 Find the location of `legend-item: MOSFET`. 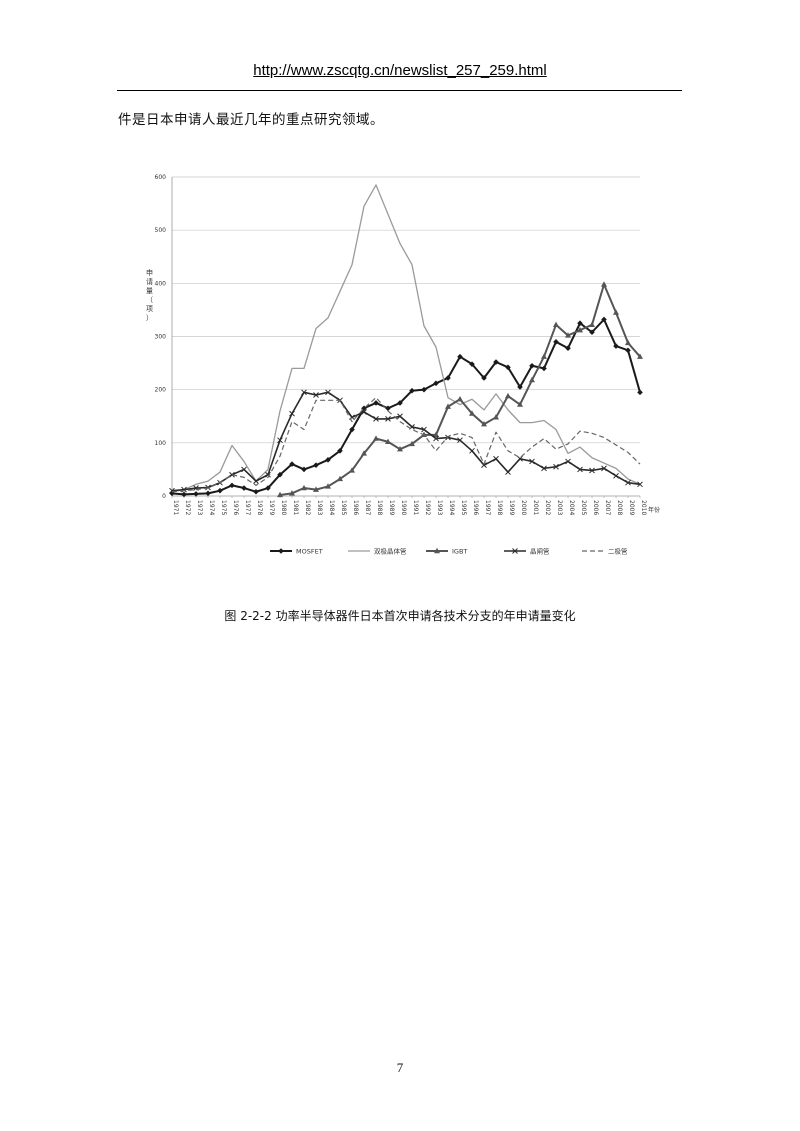

legend-item: MOSFET is located at coordinates (296, 551).